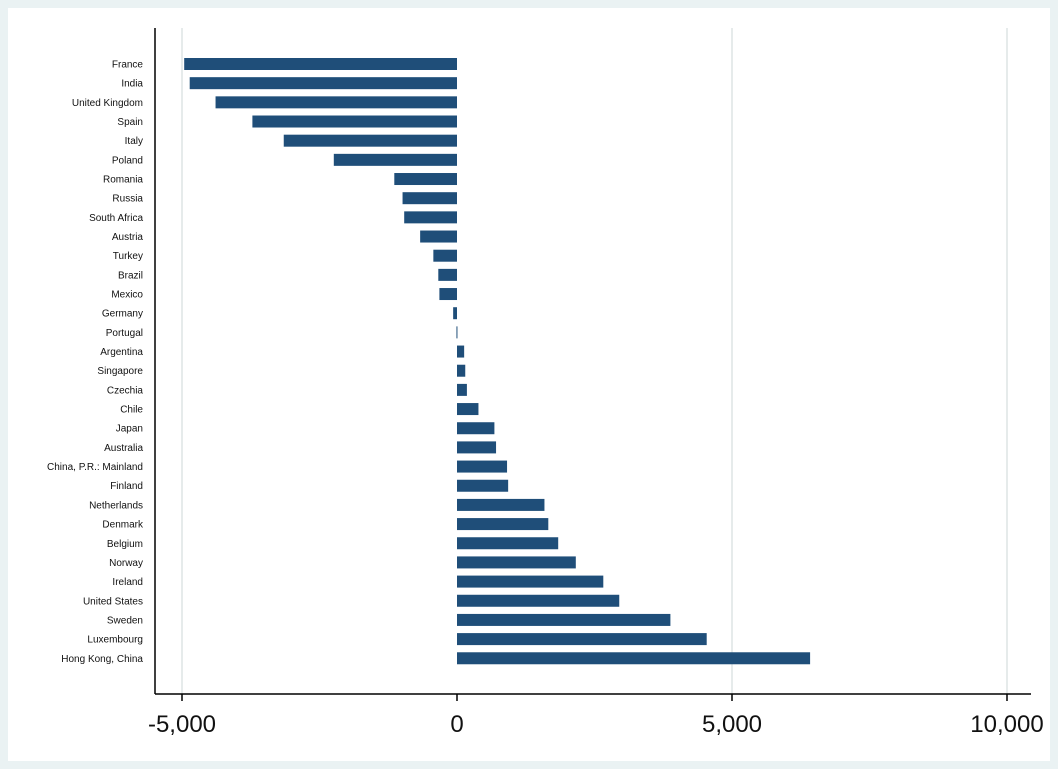  I want to click on category-label-mexico: Mexico, so click(127, 295).